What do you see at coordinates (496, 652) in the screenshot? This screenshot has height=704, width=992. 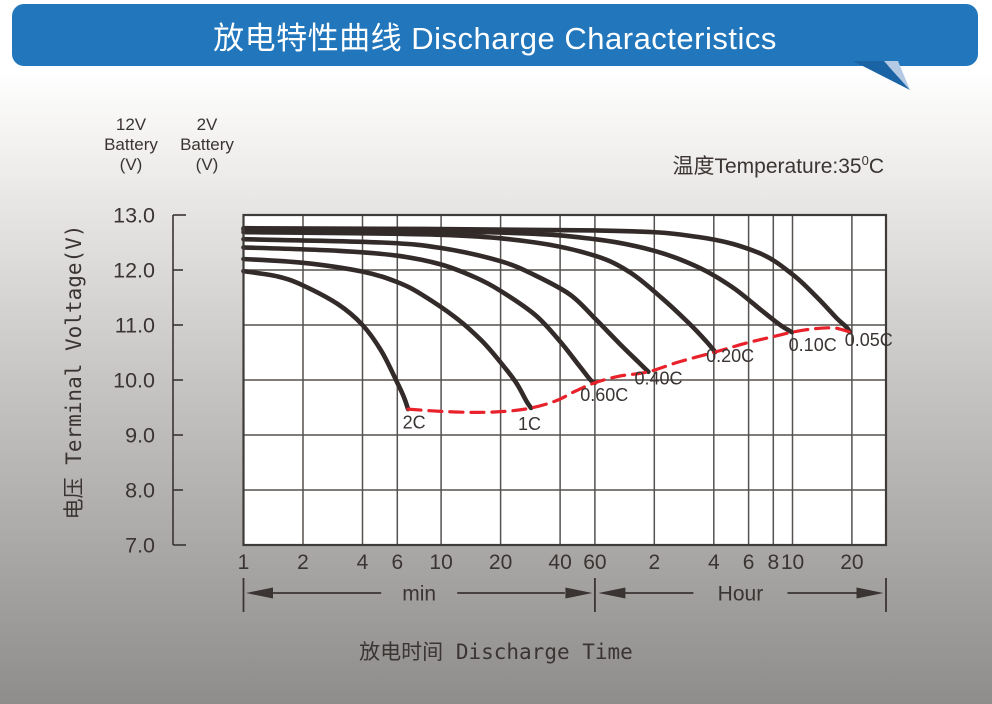 I see `x-axis-title: 放电时间 Discharge Time` at bounding box center [496, 652].